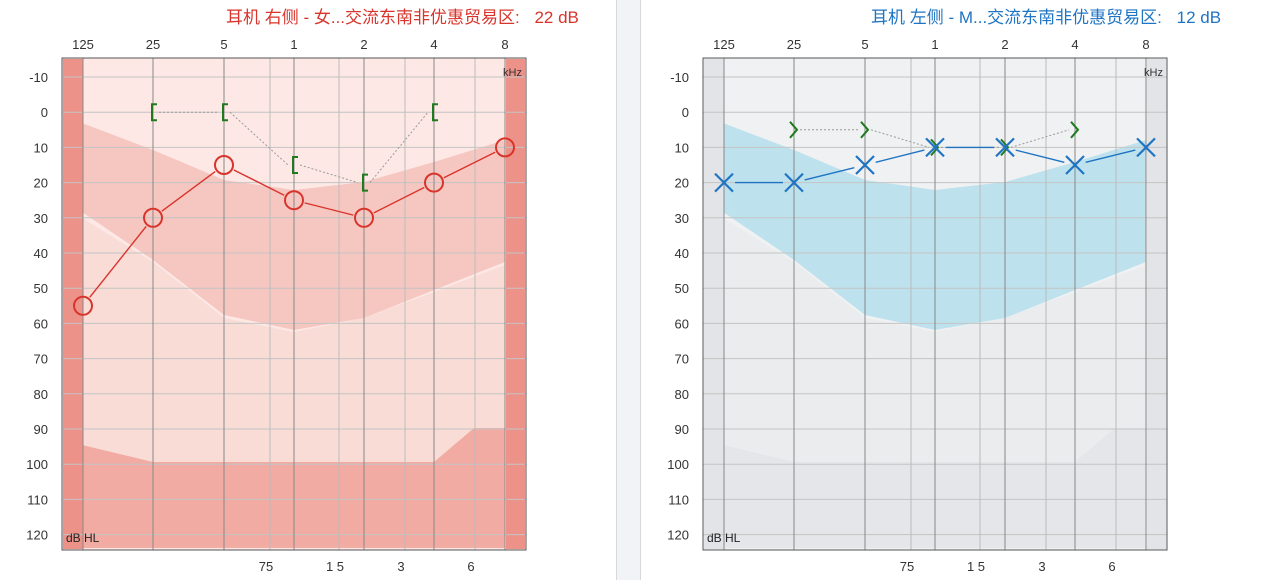 This screenshot has height=580, width=1264. What do you see at coordinates (266, 566) in the screenshot?
I see `right-x-bottom-tick-label: 75` at bounding box center [266, 566].